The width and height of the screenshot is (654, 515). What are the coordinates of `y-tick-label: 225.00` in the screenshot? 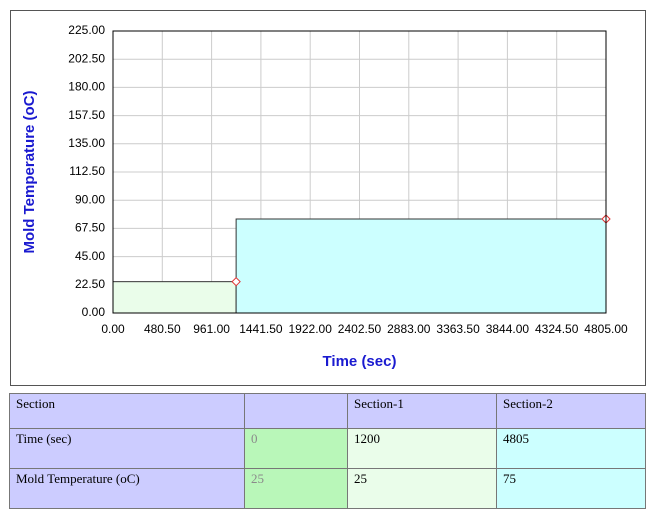 It's located at (86, 30).